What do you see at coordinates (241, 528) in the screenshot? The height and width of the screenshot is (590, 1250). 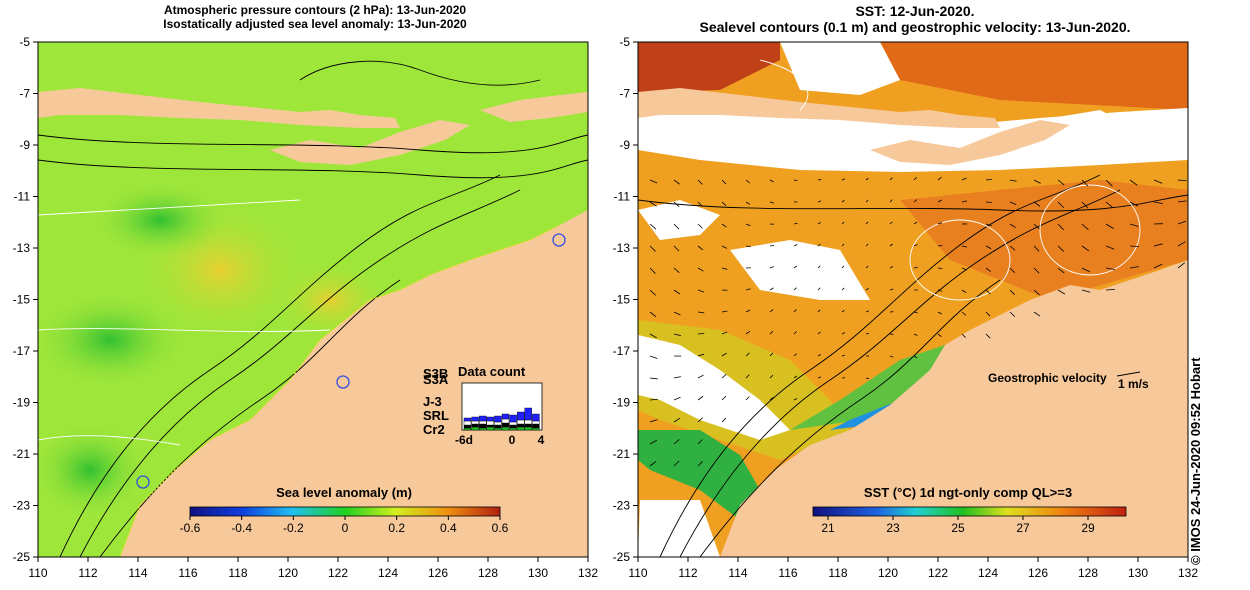 I see `colorbar-tick-label: -0.4` at bounding box center [241, 528].